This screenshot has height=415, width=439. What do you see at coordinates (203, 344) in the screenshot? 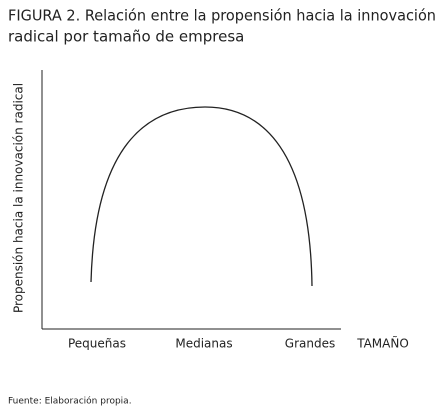
I see `x-tick-label: Medianas` at bounding box center [203, 344].